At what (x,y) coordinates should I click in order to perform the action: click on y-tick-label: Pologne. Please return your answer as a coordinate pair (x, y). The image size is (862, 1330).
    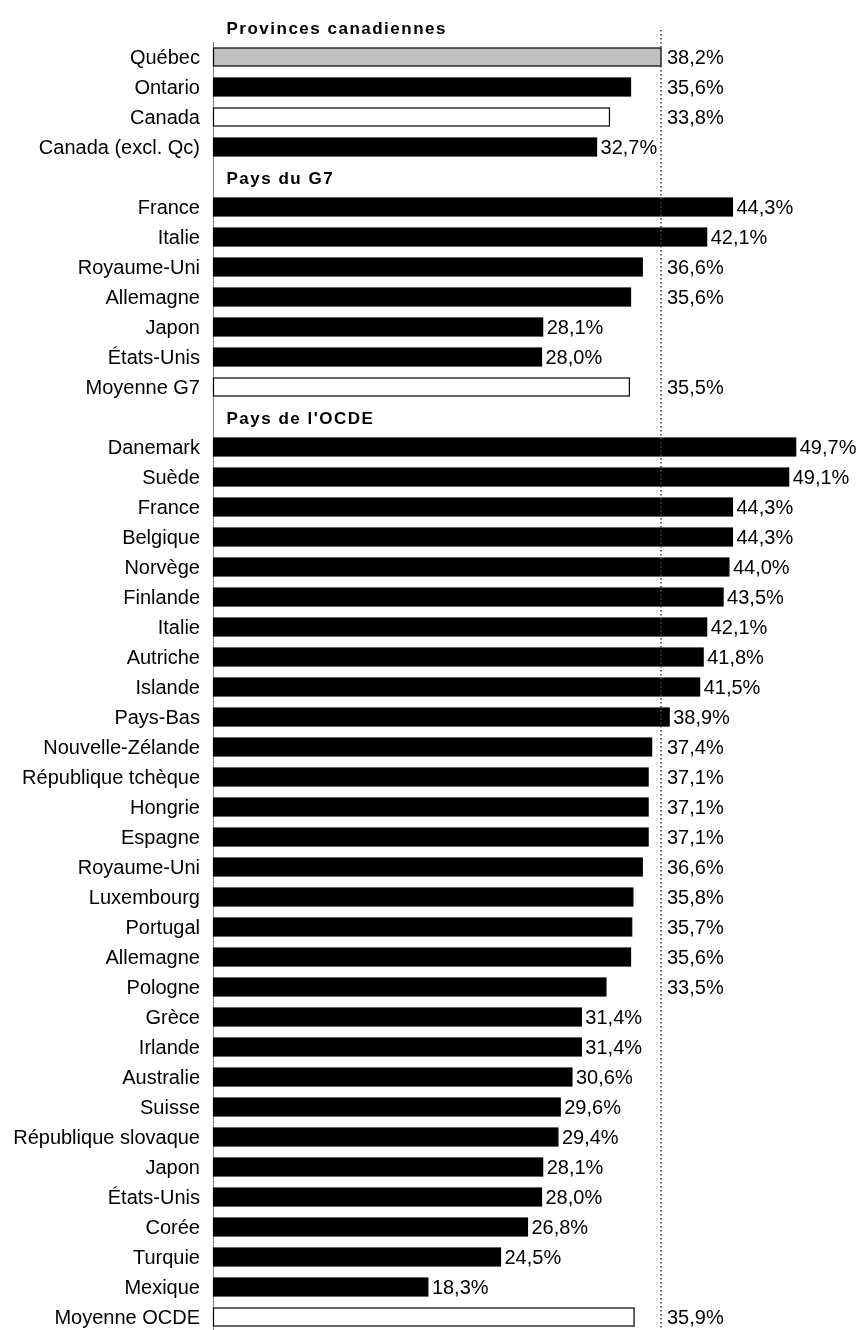
    Looking at the image, I should click on (163, 987).